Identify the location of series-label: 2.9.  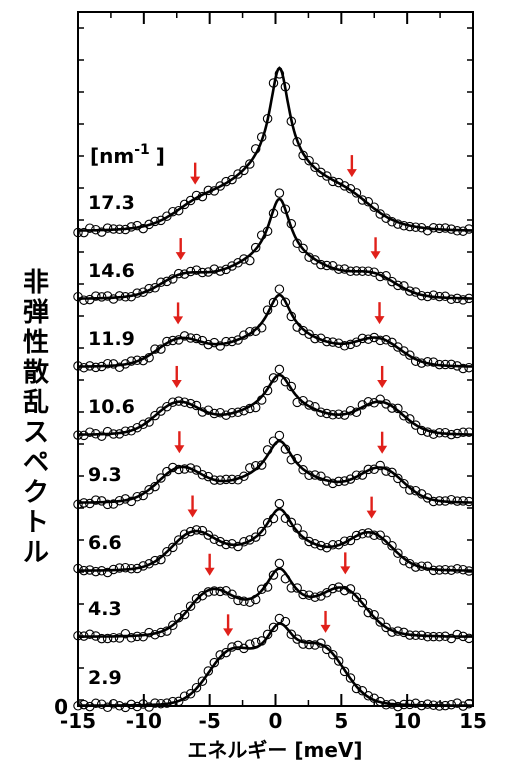
(105, 678).